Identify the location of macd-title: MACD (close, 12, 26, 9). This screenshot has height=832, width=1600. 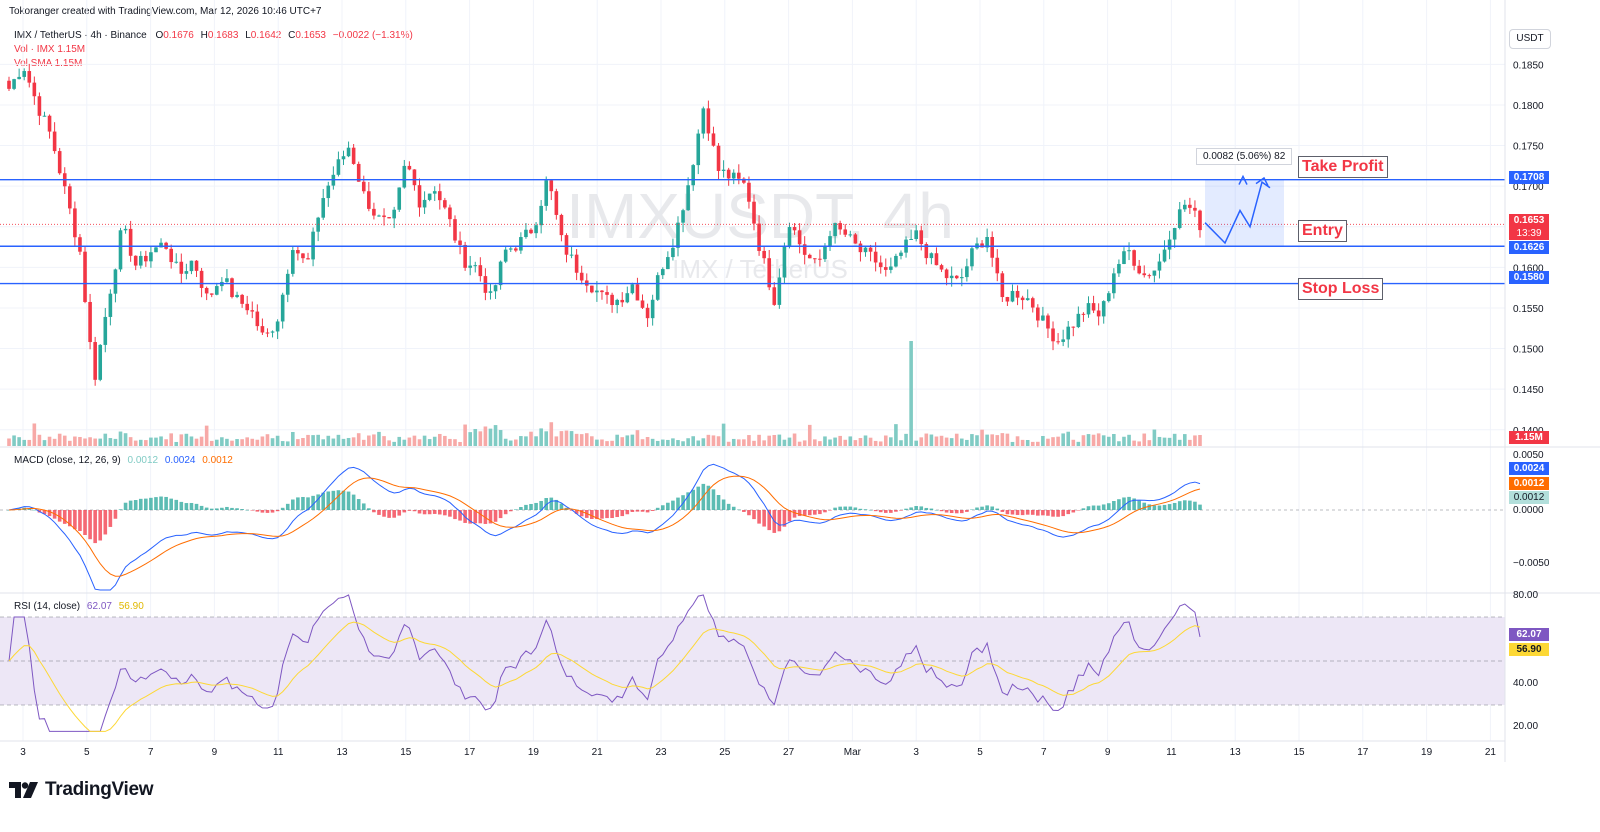
(67, 460).